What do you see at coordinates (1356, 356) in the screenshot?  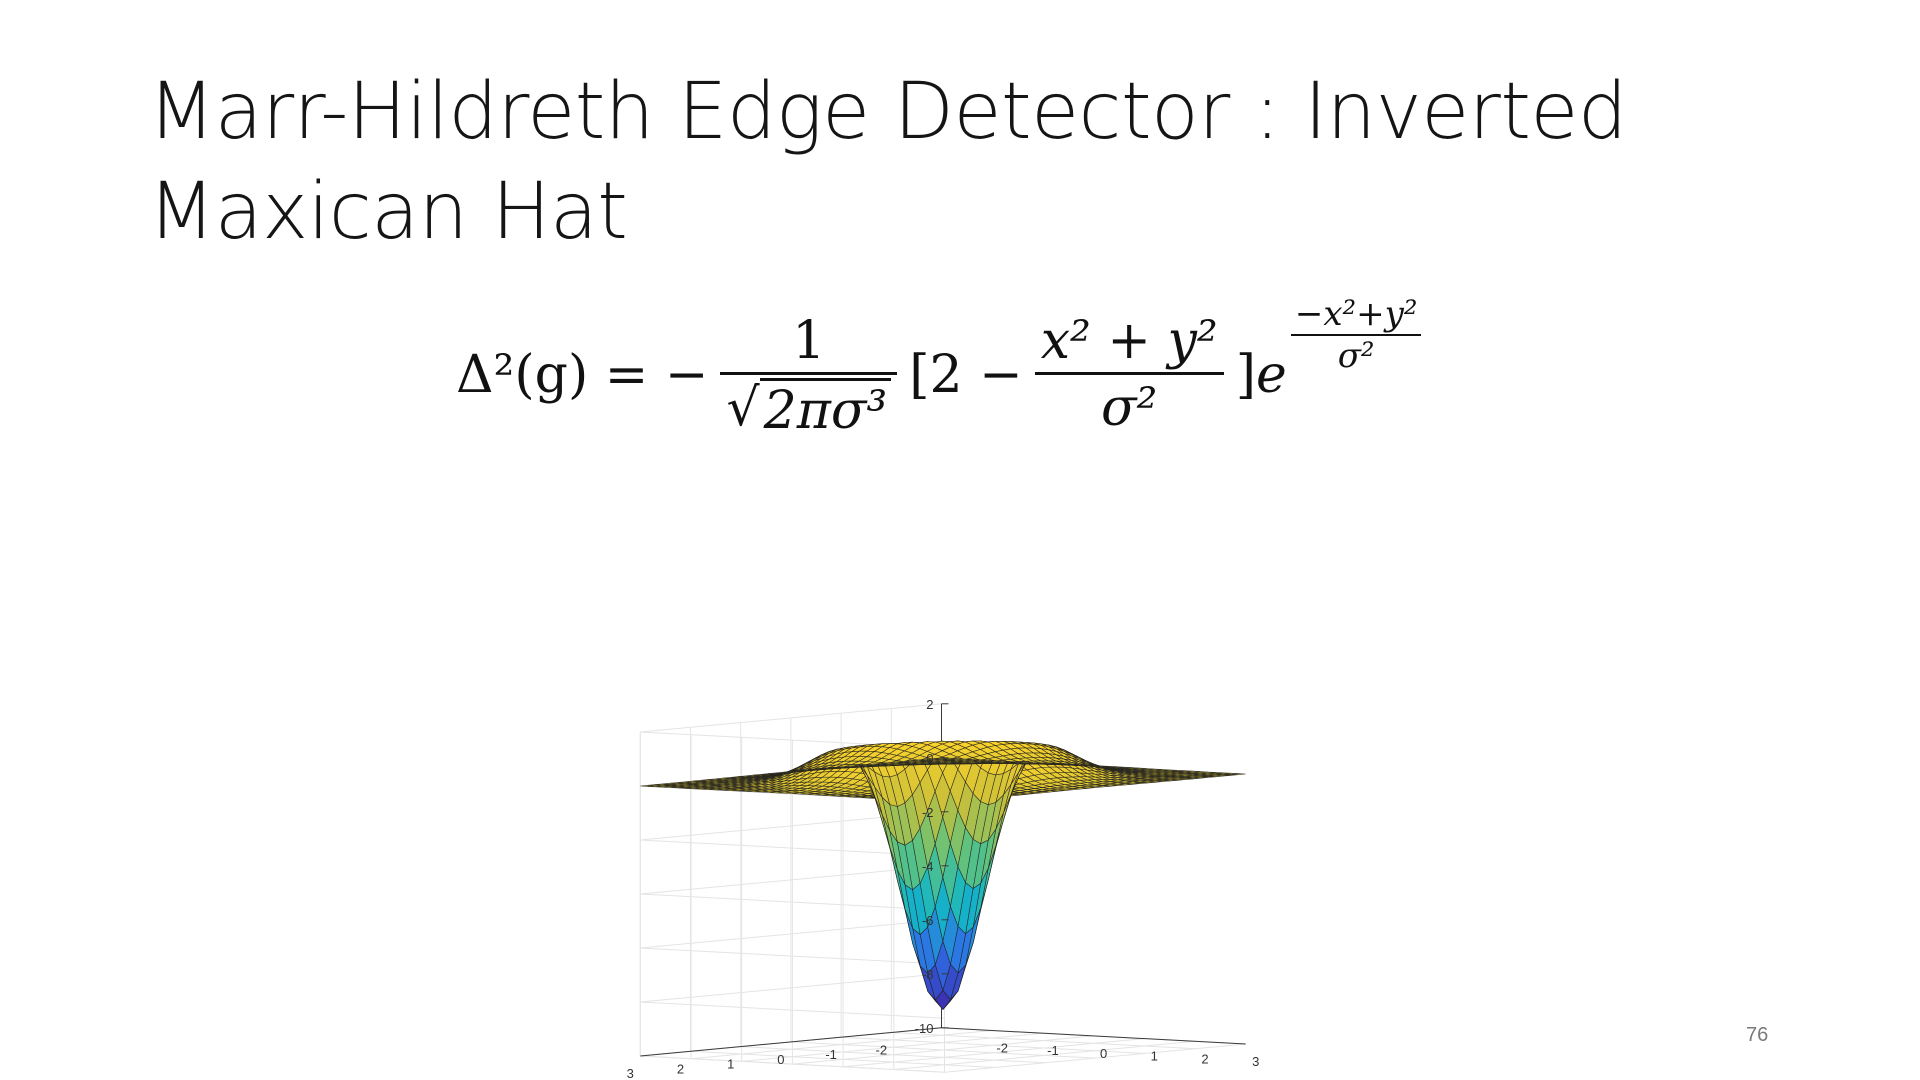 I see `exponent-denominator: σ²` at bounding box center [1356, 356].